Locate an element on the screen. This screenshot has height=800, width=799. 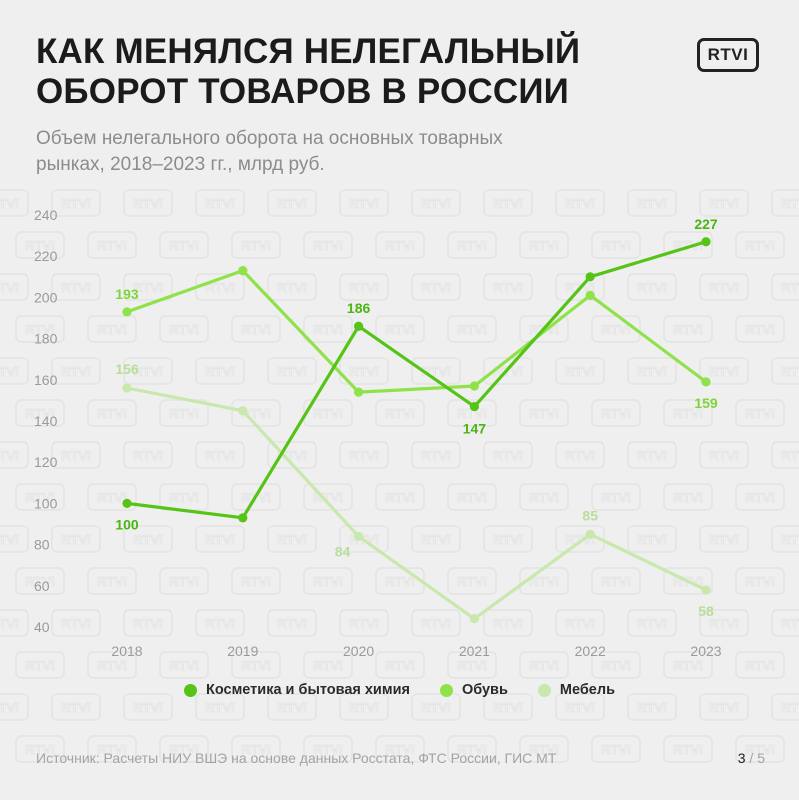
data-label: 147 is located at coordinates (475, 429).